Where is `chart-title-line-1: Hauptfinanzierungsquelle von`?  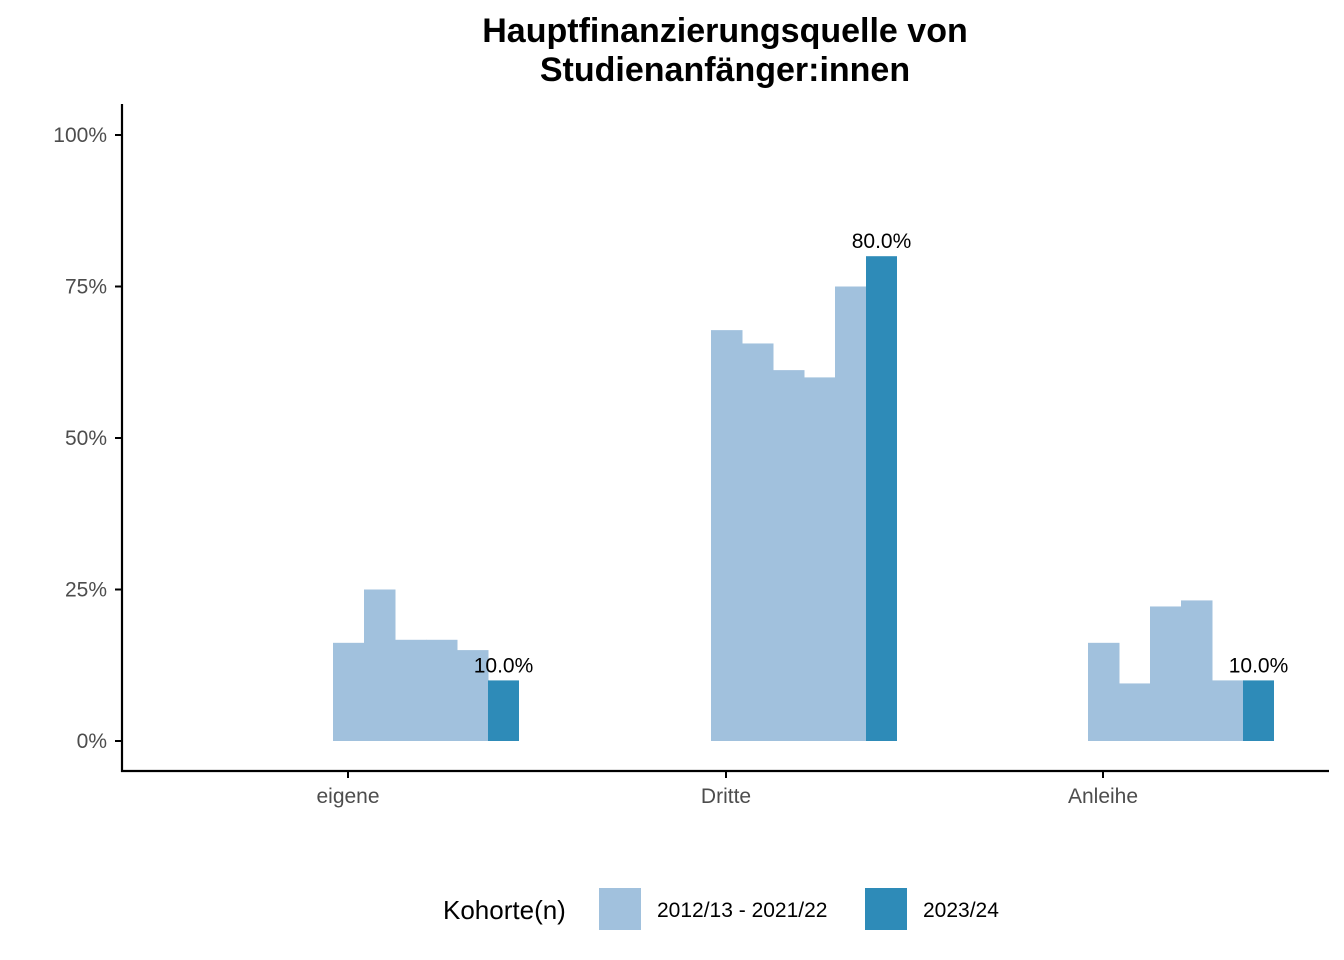
chart-title-line-1: Hauptfinanzierungsquelle von is located at coordinates (724, 31).